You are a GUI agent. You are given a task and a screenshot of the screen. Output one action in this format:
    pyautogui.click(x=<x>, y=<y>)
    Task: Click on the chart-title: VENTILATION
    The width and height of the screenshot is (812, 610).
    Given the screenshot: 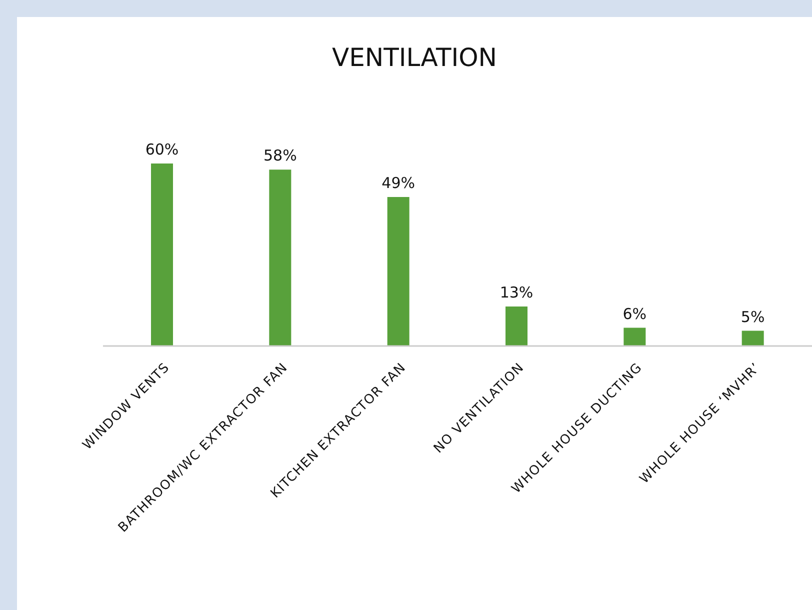 What is the action you would take?
    pyautogui.click(x=414, y=57)
    